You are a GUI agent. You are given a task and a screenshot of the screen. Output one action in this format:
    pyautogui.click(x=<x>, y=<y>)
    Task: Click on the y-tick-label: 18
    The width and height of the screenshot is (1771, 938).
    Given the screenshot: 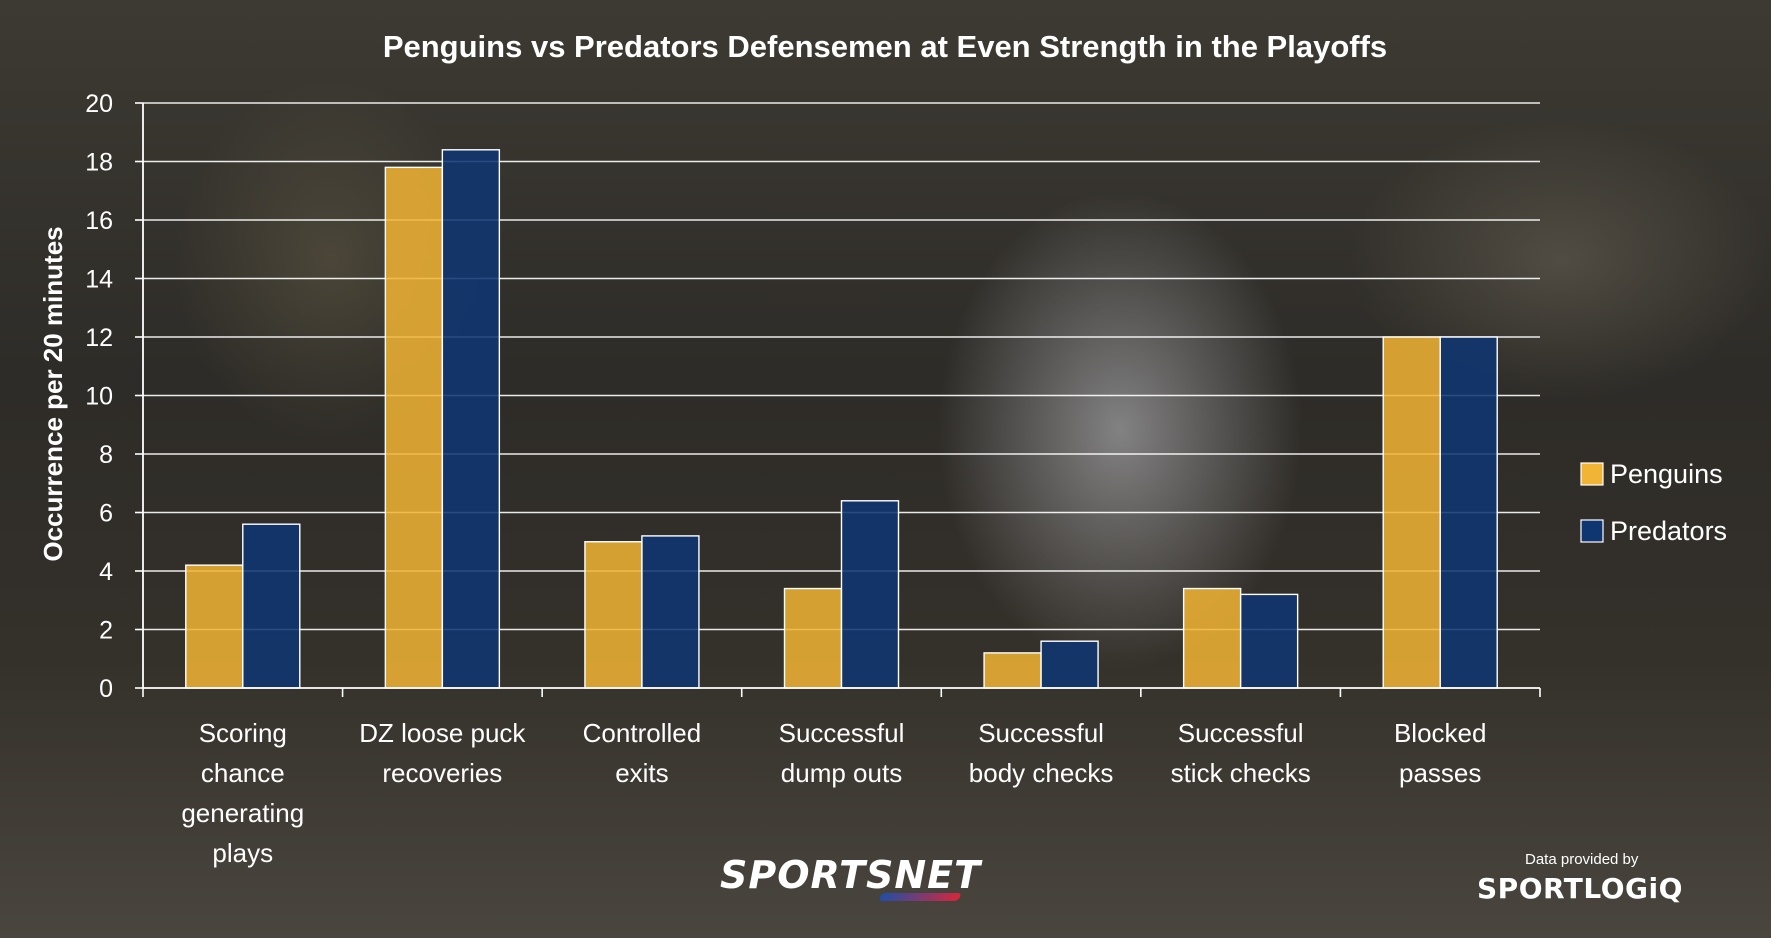 What is the action you would take?
    pyautogui.click(x=99, y=163)
    